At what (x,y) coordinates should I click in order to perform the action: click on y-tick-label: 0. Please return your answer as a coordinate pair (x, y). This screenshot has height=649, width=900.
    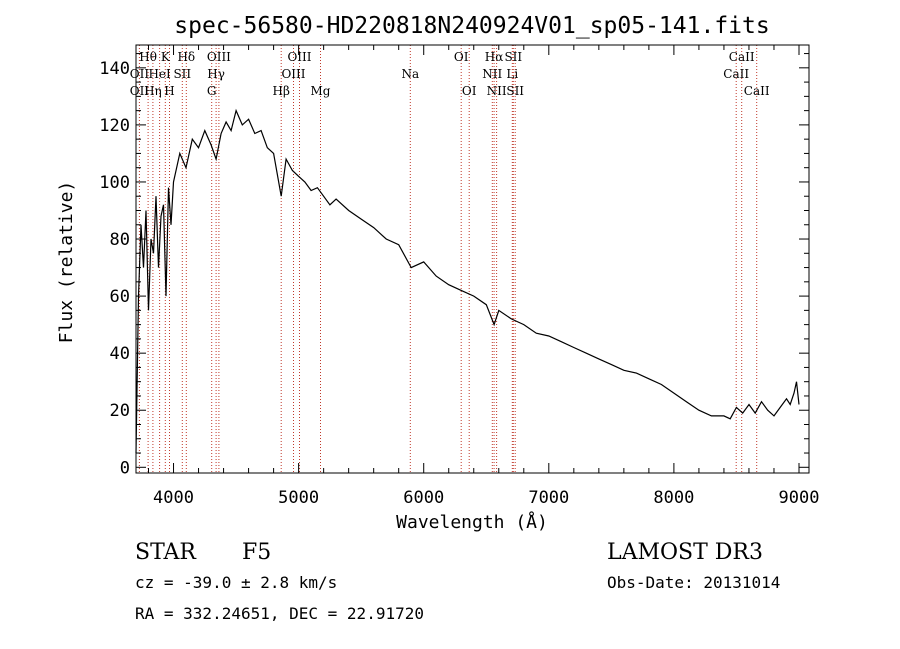
    Looking at the image, I should click on (125, 468).